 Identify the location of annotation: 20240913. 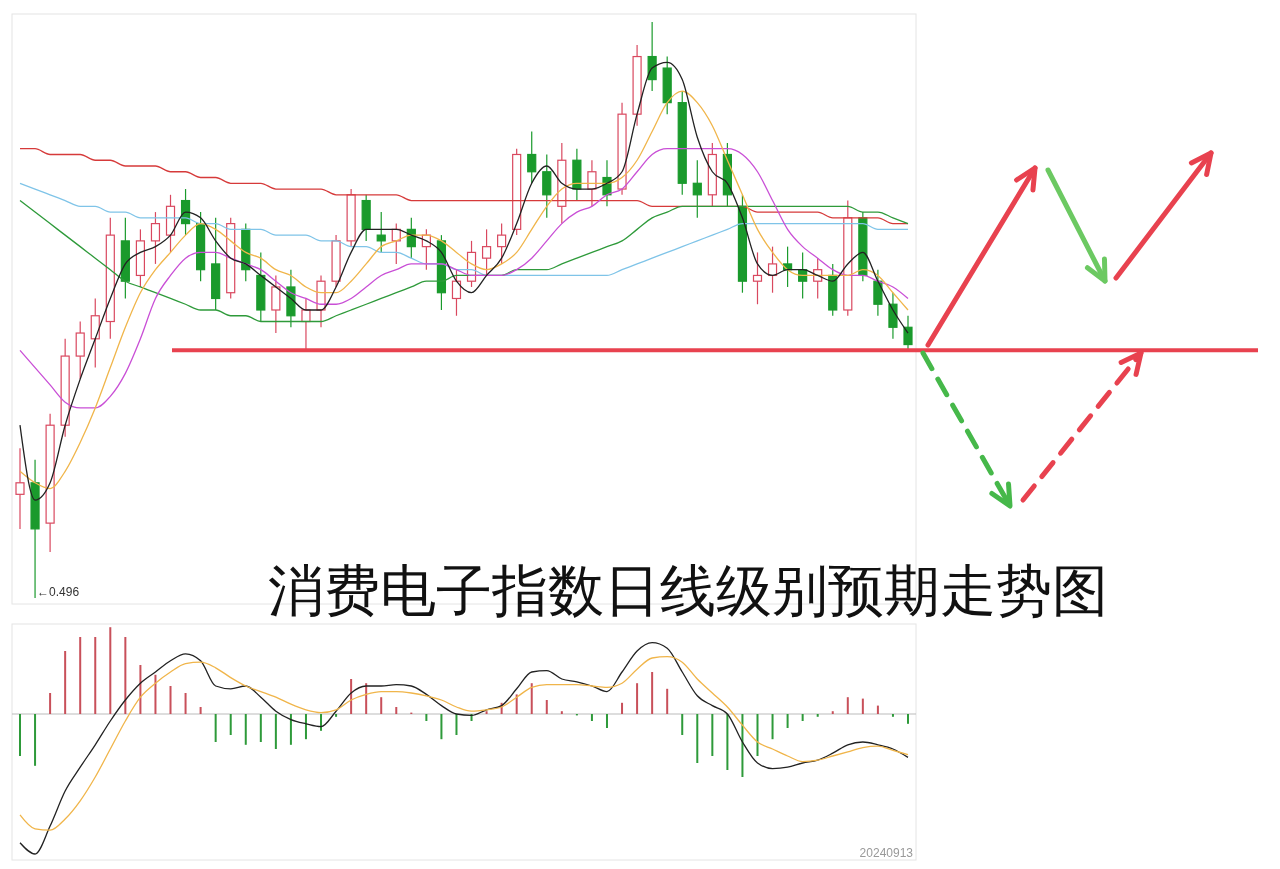
(886, 853).